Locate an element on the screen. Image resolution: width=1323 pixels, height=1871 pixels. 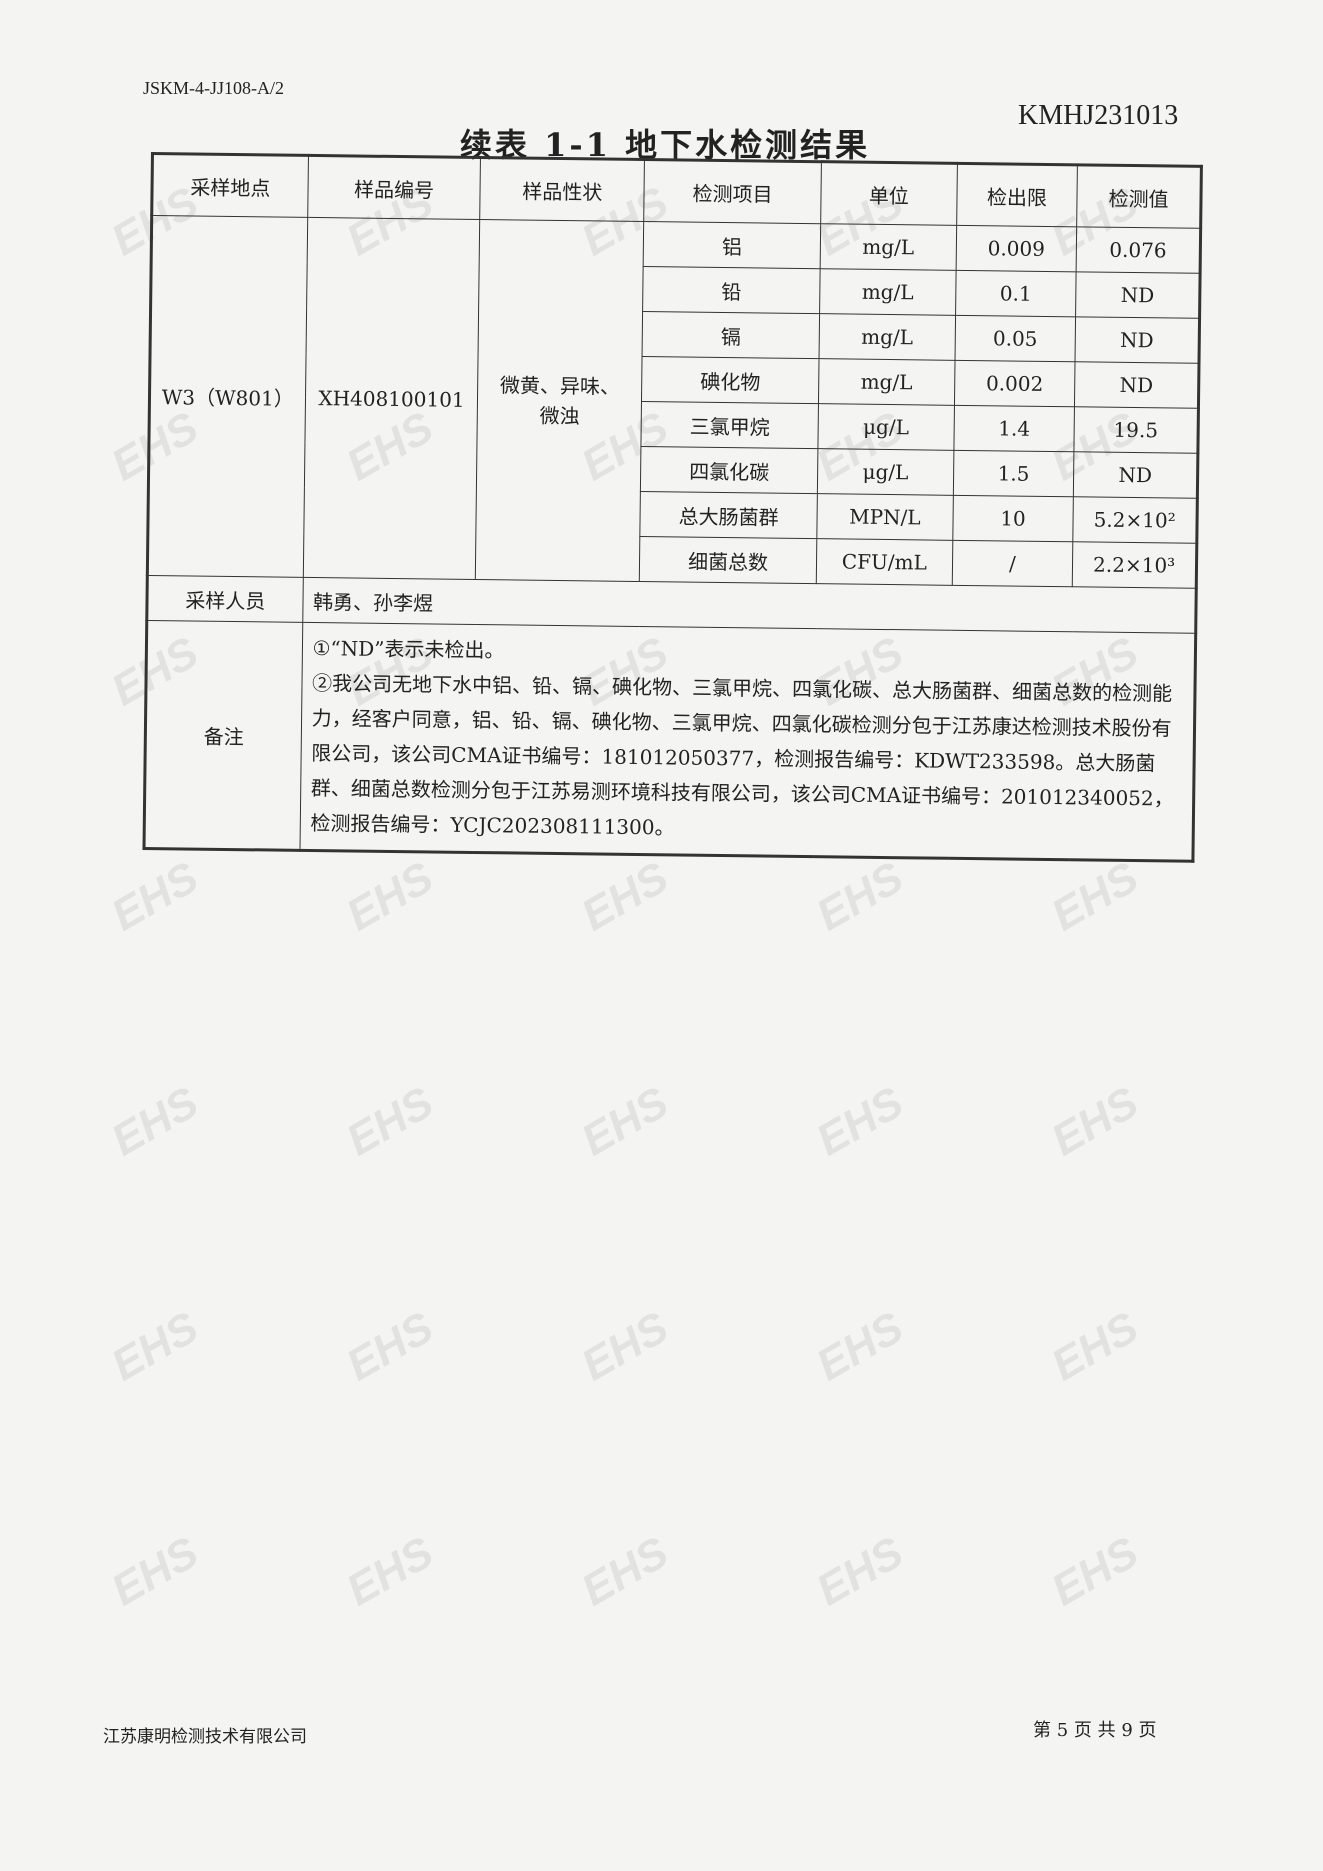
sampler-label: 采样人员 is located at coordinates (224, 599).